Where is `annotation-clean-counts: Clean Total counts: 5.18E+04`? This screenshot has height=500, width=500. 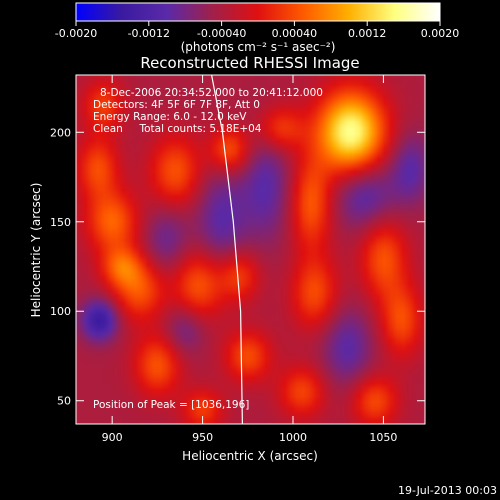 annotation-clean-counts: Clean Total counts: 5.18E+04 is located at coordinates (177, 129).